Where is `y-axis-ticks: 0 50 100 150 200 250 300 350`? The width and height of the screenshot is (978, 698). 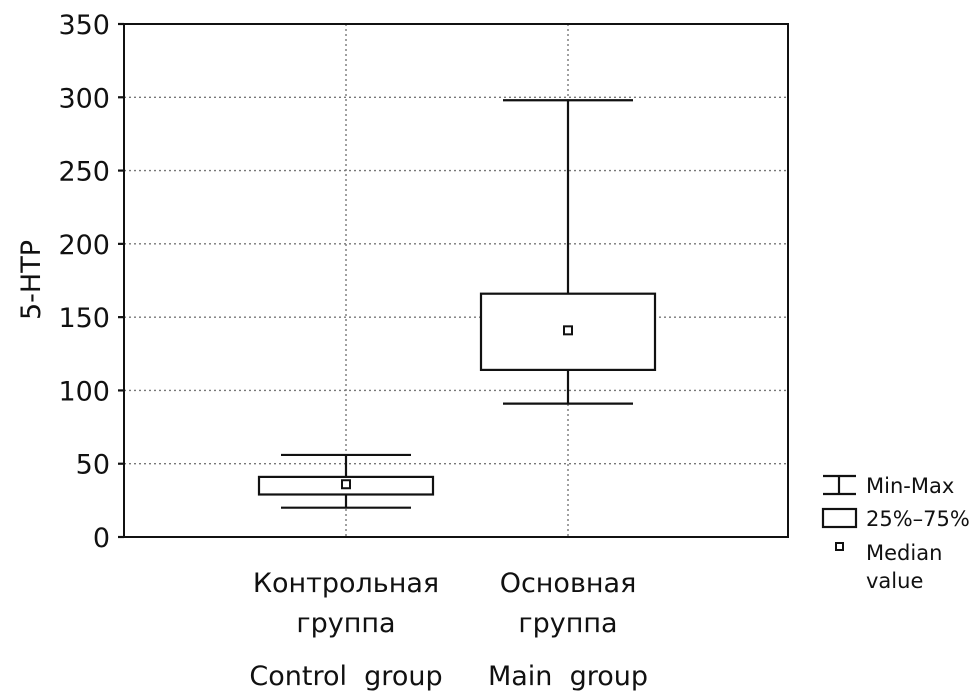
y-axis-ticks: 0 50 100 150 200 250 300 350 is located at coordinates (91, 282).